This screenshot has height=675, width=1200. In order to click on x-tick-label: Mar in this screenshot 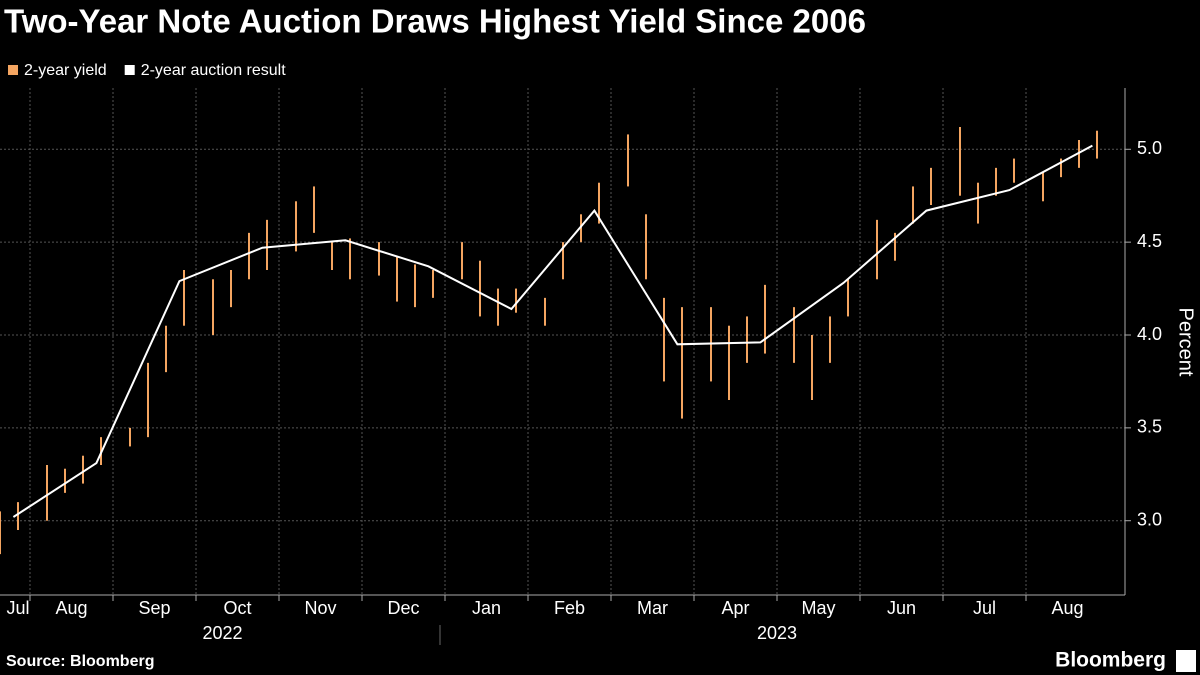, I will do `click(652, 608)`.